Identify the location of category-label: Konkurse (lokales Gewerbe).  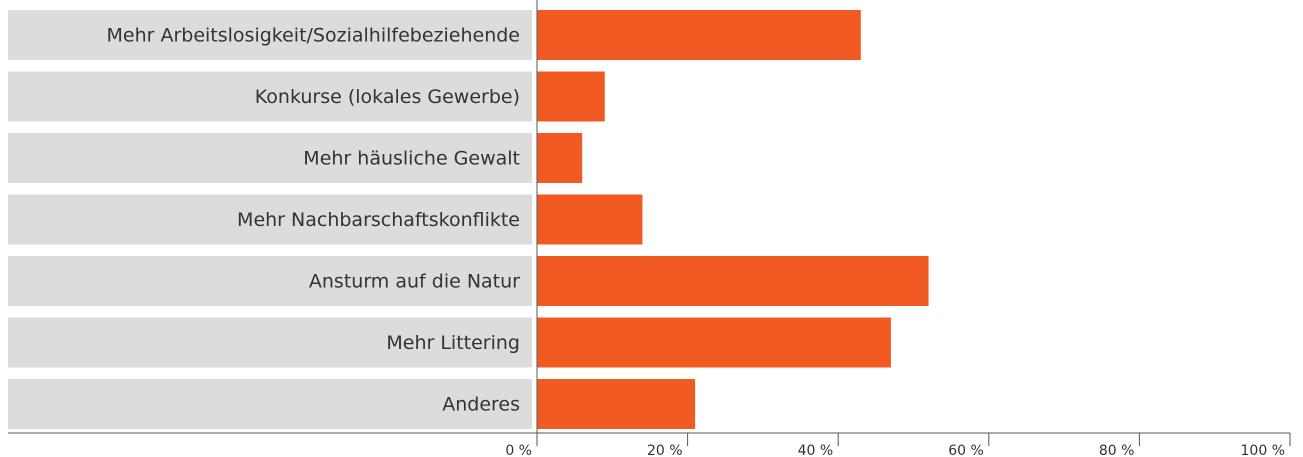
(387, 97).